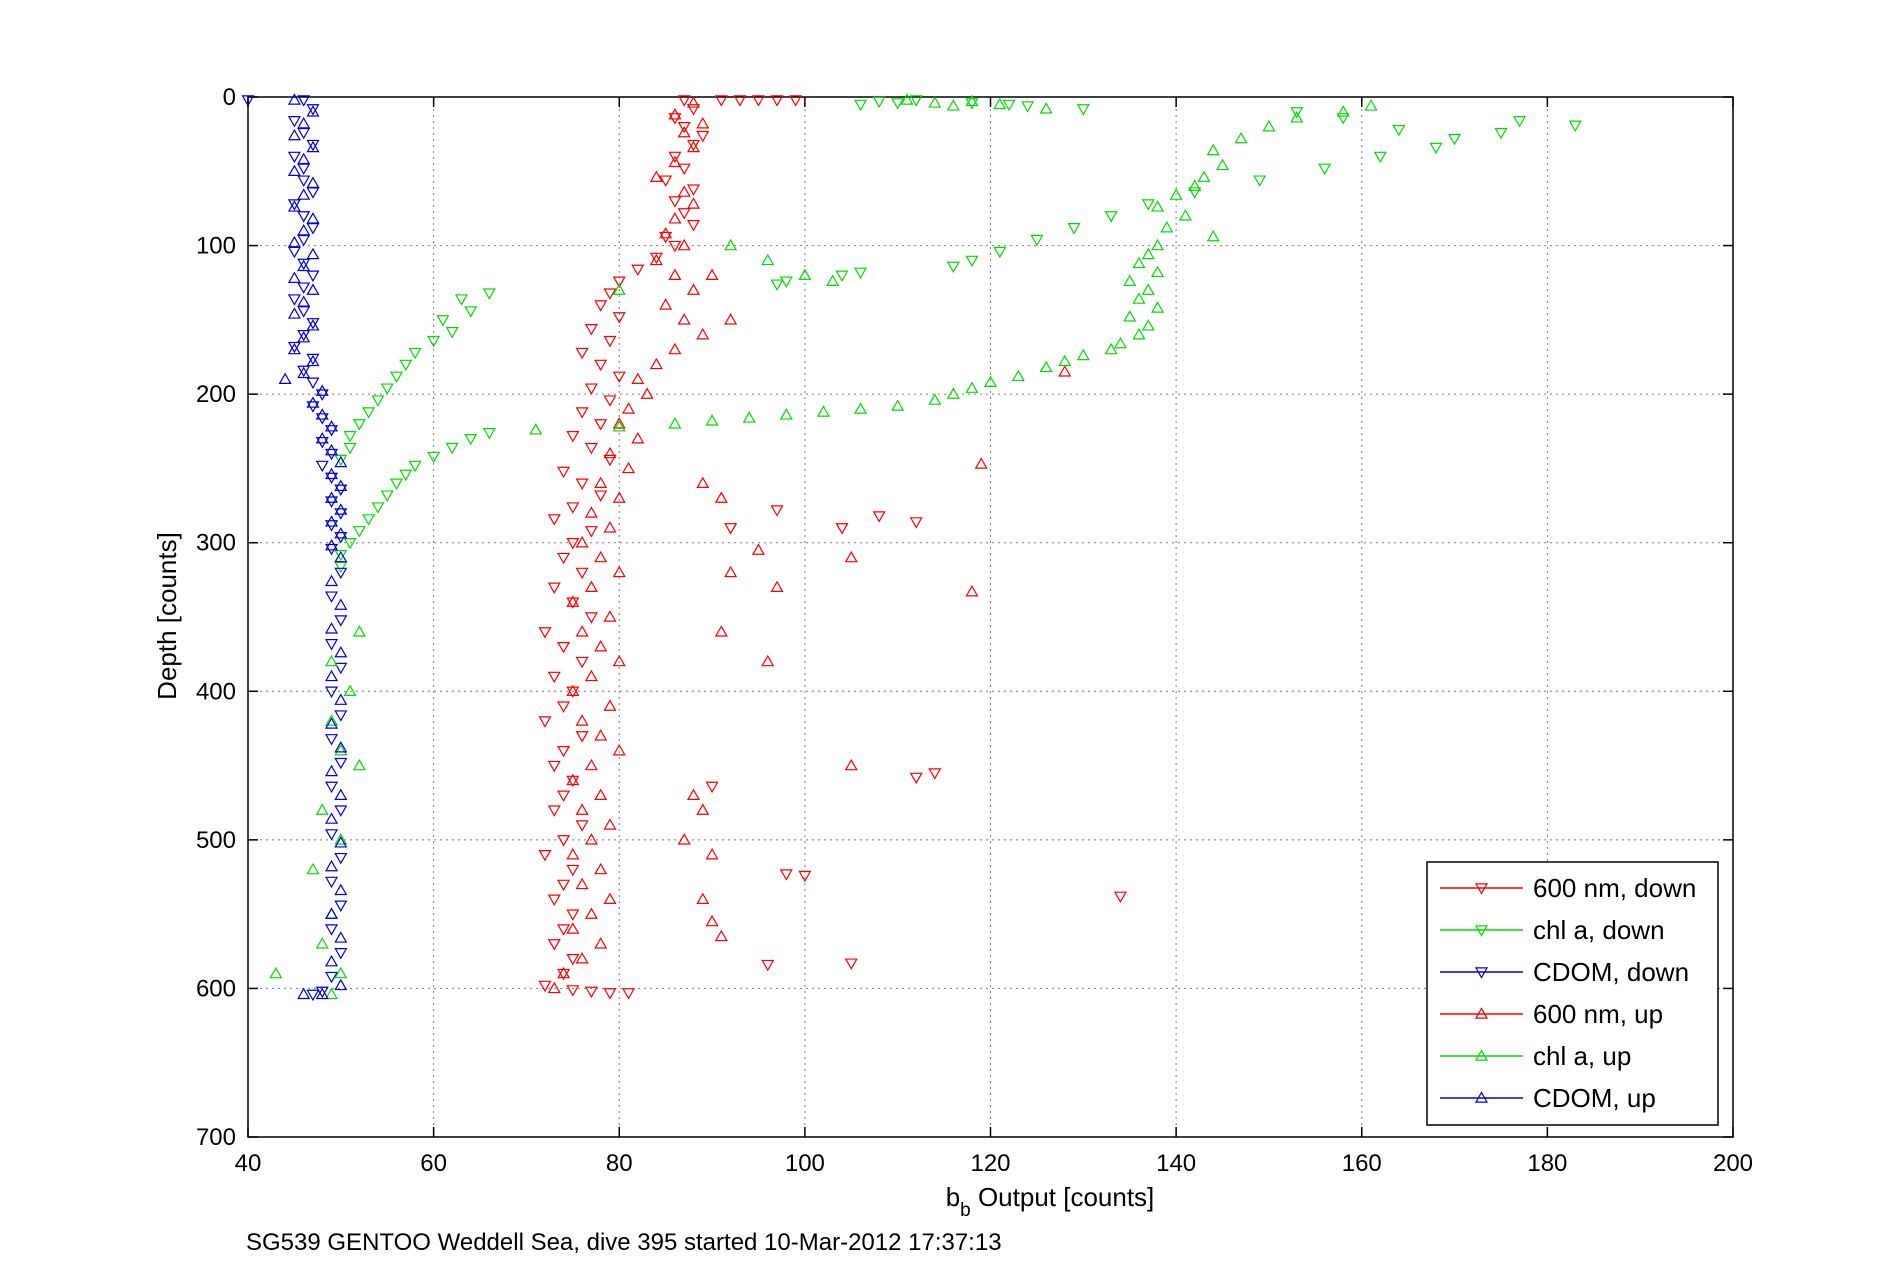 The width and height of the screenshot is (1891, 1262). I want to click on y-tick-label: 500, so click(216, 840).